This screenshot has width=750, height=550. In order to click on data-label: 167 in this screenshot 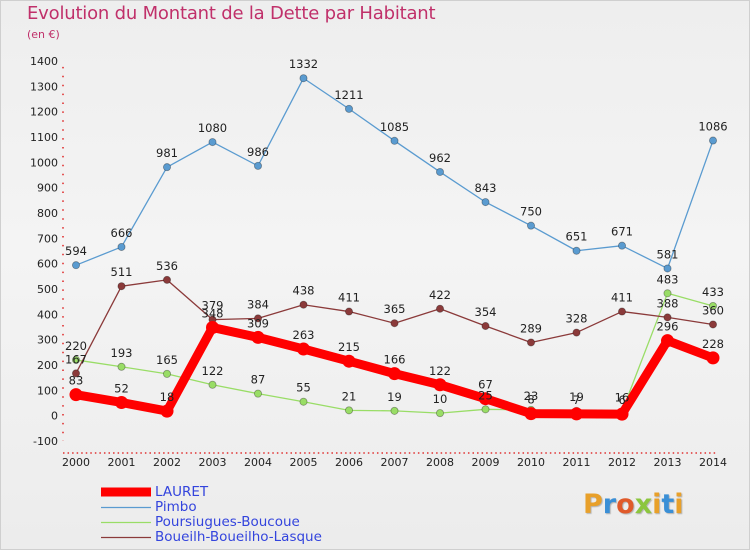, I will do `click(76, 359)`.